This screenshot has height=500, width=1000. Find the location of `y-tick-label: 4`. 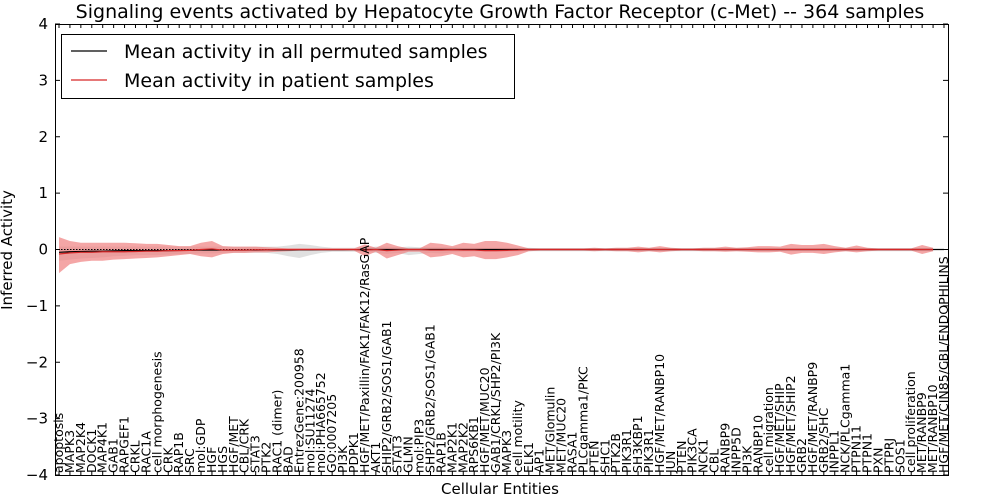

y-tick-label: 4 is located at coordinates (43, 24).